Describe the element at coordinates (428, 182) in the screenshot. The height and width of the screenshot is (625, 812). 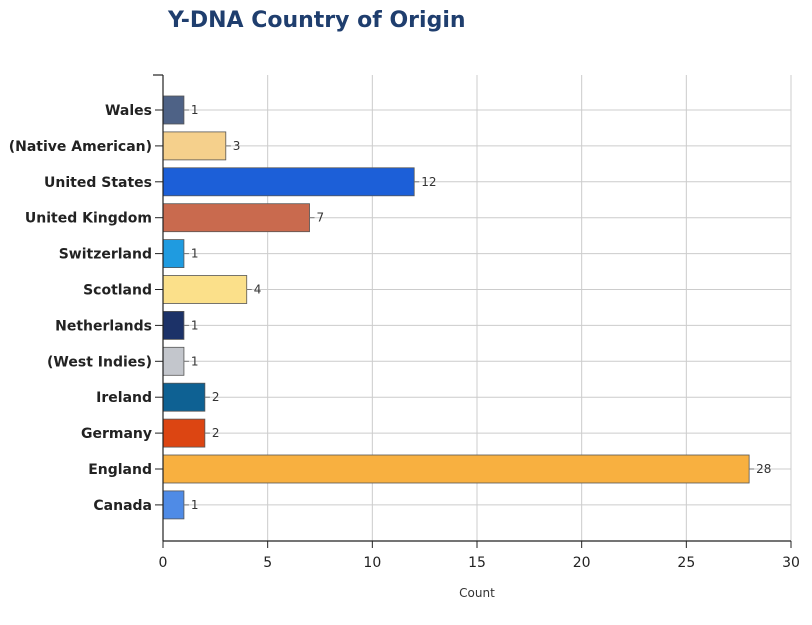
I see `value-label: 12` at that location.